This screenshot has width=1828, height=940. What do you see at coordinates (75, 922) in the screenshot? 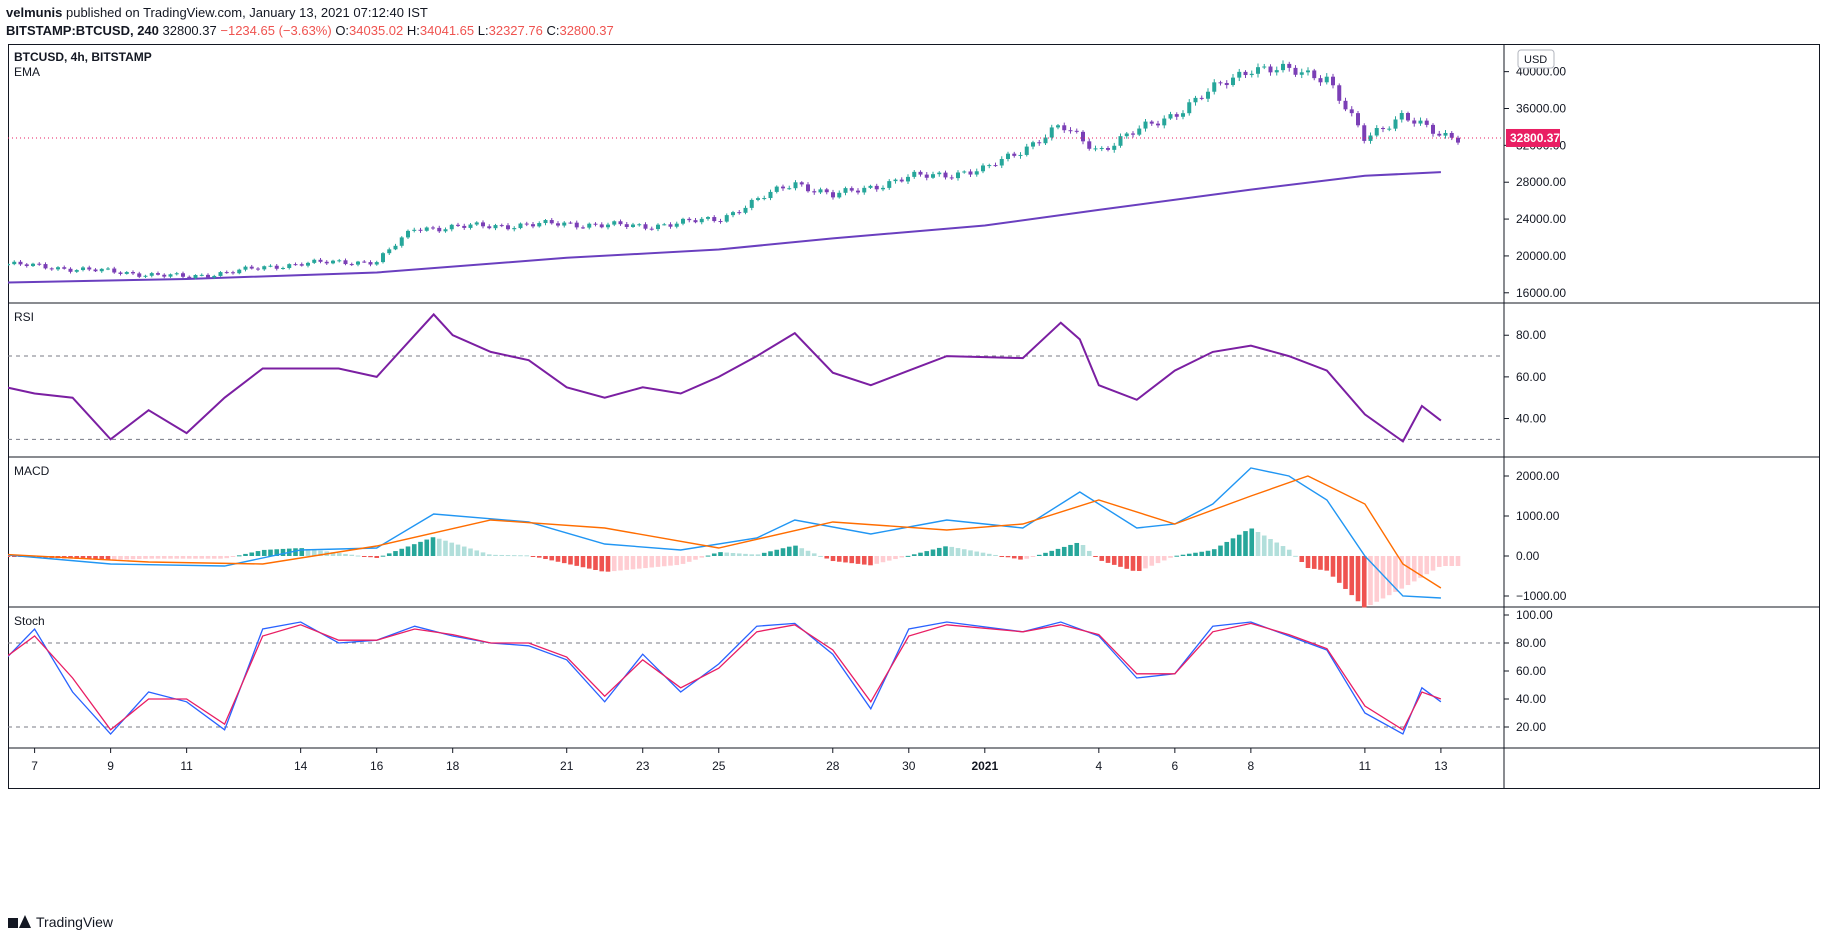
I see `brand-label: TradingView` at bounding box center [75, 922].